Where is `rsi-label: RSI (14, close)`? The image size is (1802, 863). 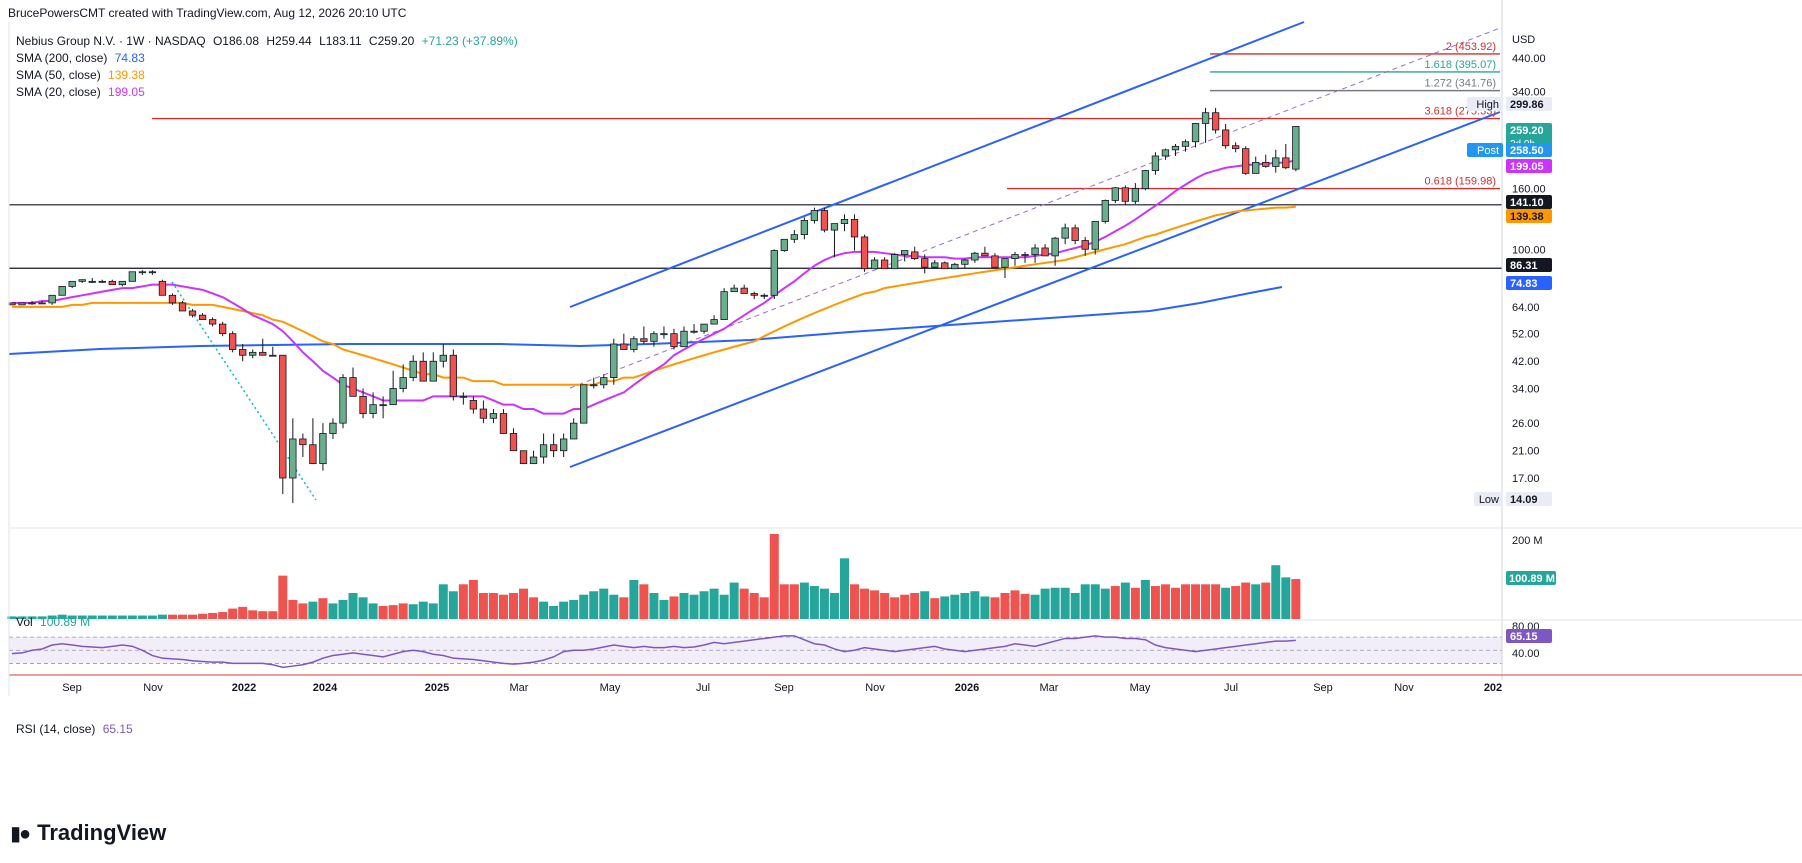 rsi-label: RSI (14, close) is located at coordinates (56, 729).